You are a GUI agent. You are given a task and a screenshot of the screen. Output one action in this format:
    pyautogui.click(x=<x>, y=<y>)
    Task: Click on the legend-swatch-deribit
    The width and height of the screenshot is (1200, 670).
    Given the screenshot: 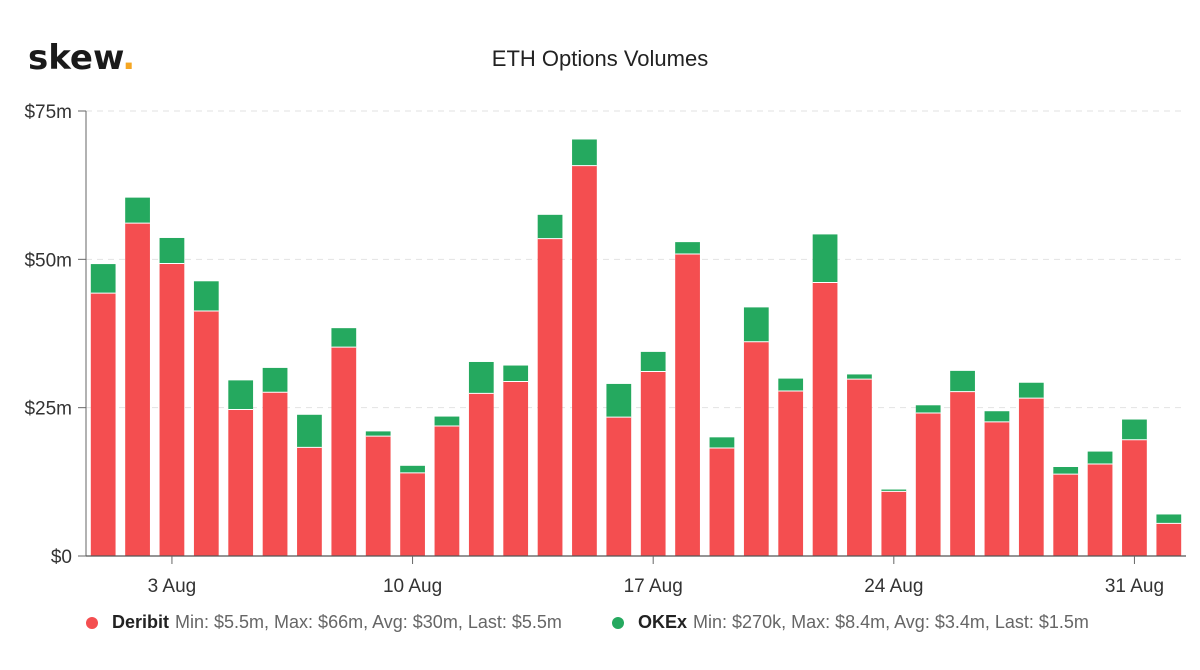 What is the action you would take?
    pyautogui.click(x=92, y=622)
    